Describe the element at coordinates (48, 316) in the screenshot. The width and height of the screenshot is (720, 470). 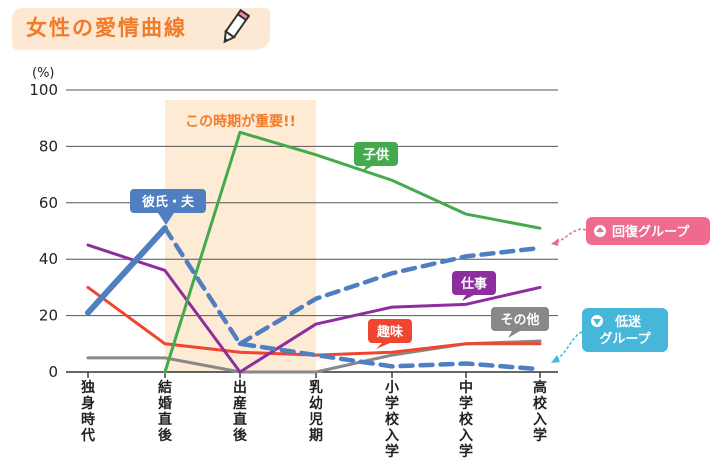
I see `y-tick-label: 20` at that location.